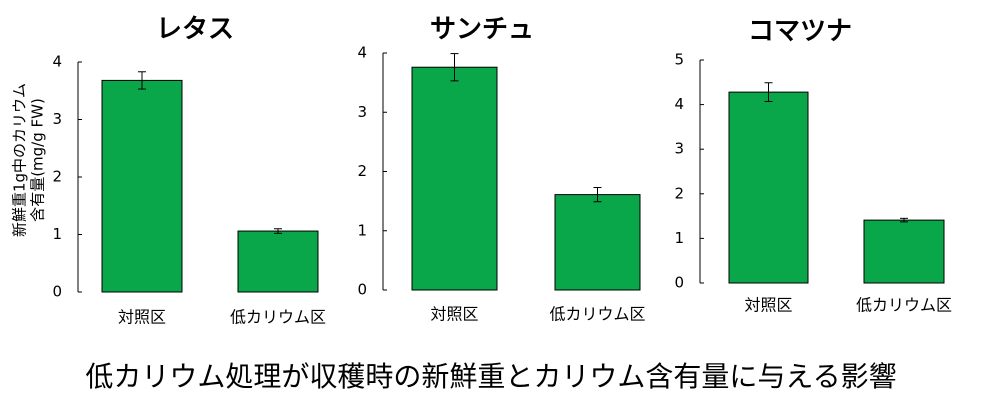 The height and width of the screenshot is (412, 982). I want to click on chart-title: レタス, so click(195, 30).